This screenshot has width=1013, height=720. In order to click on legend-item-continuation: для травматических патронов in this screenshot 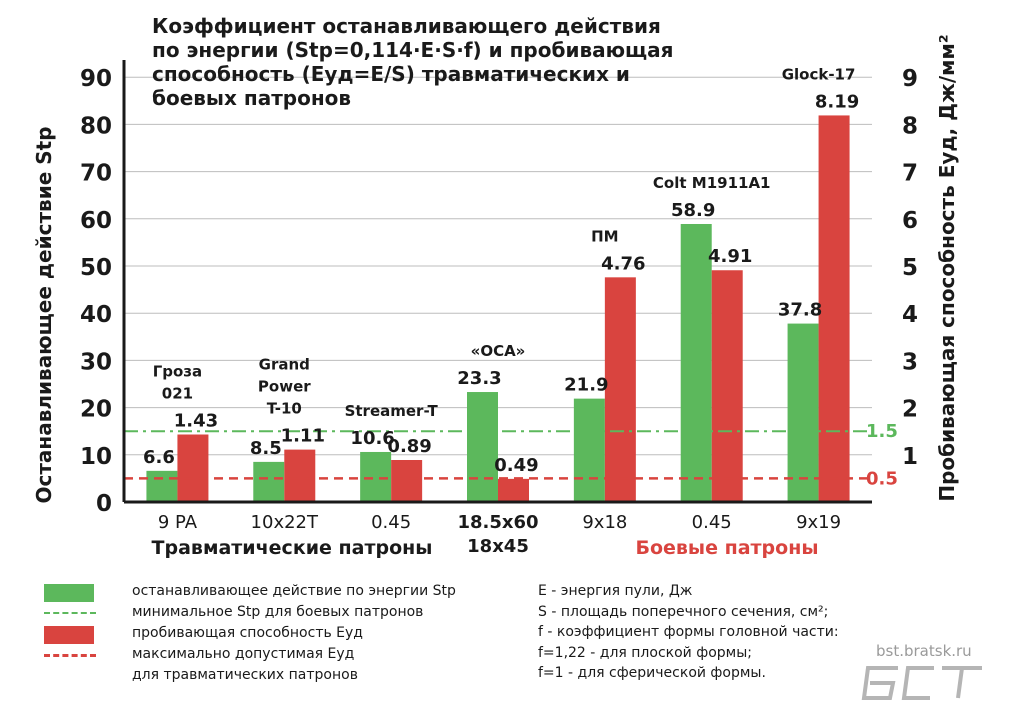, I will do `click(300, 677)`.